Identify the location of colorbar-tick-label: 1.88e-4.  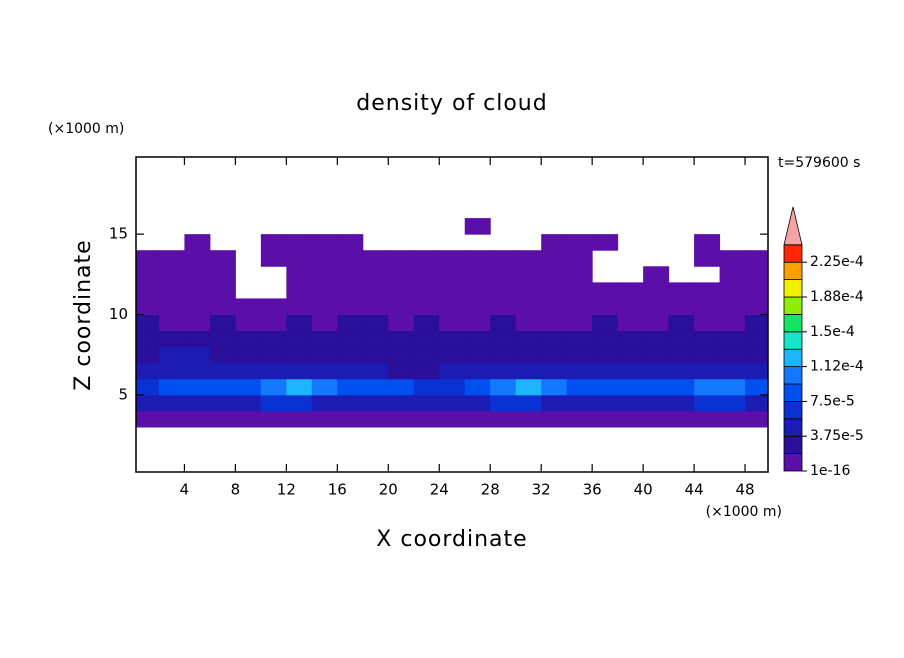
(837, 297).